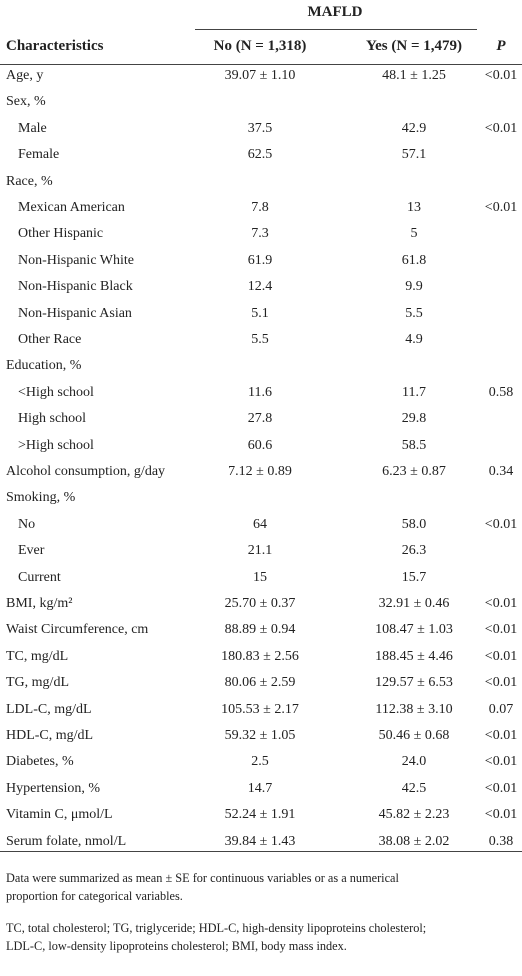 The width and height of the screenshot is (522, 976). What do you see at coordinates (414, 551) in the screenshot?
I see `cell: 26.3` at bounding box center [414, 551].